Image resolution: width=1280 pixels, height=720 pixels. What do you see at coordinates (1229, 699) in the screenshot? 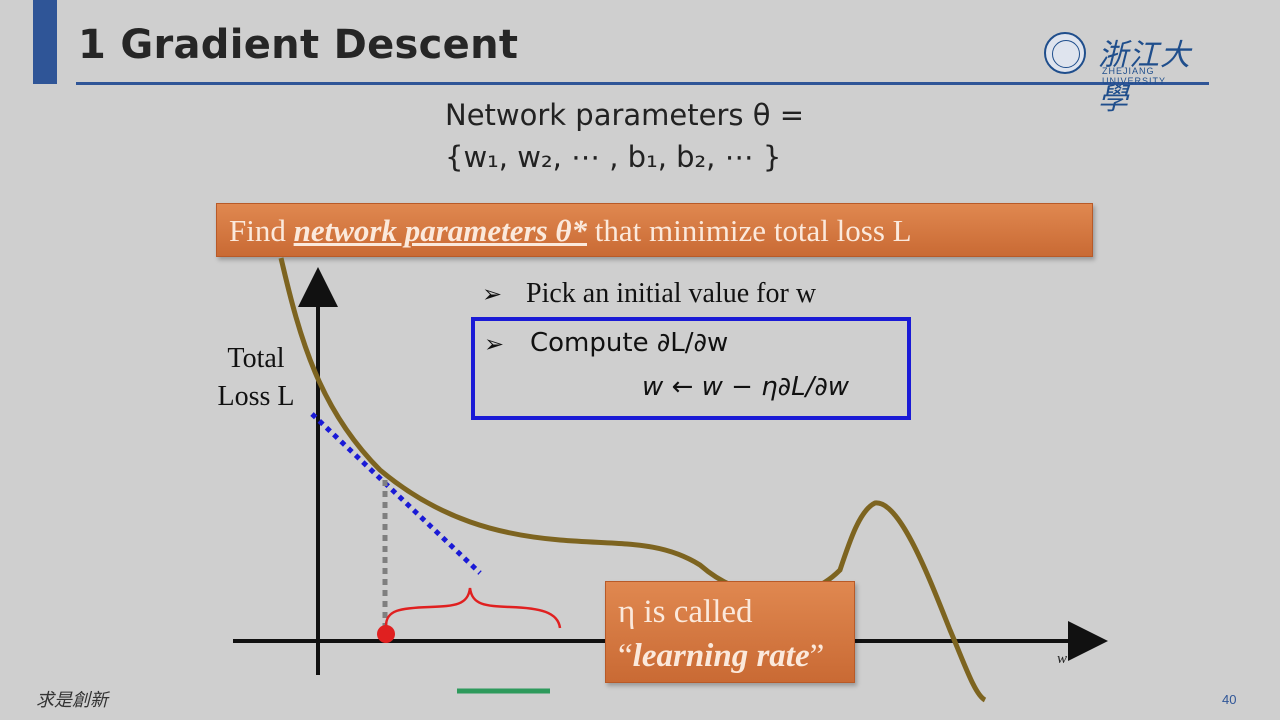
I see `page-number: 40` at bounding box center [1229, 699].